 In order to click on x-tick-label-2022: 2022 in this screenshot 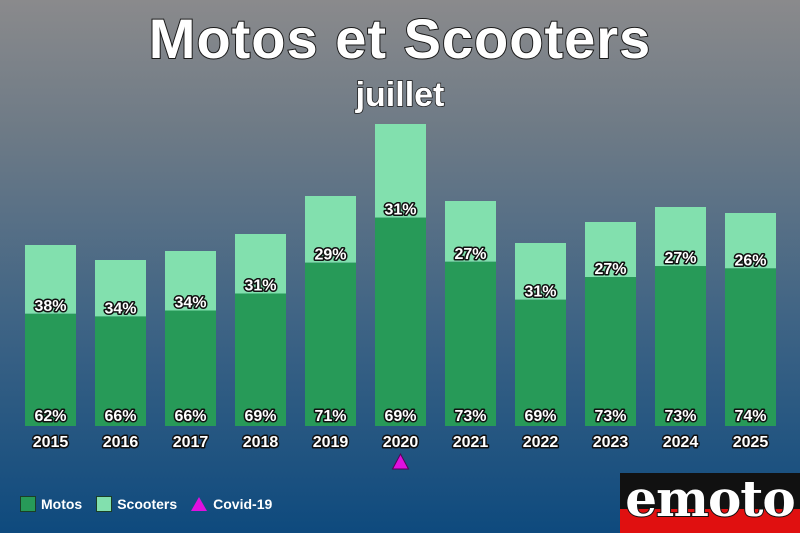, I will do `click(541, 442)`.